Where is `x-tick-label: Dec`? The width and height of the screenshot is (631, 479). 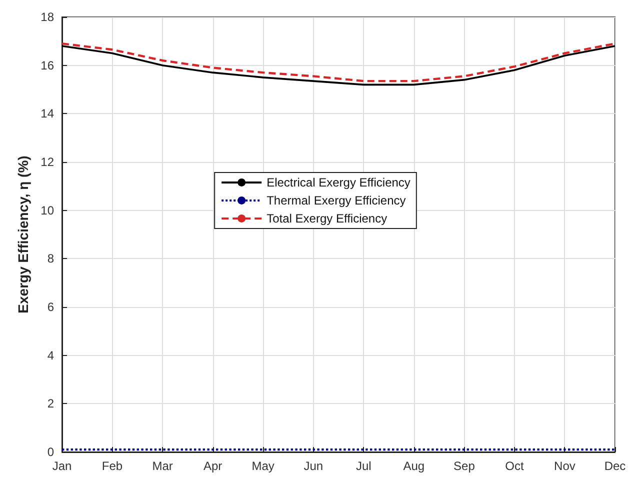 x-tick-label: Dec is located at coordinates (615, 466).